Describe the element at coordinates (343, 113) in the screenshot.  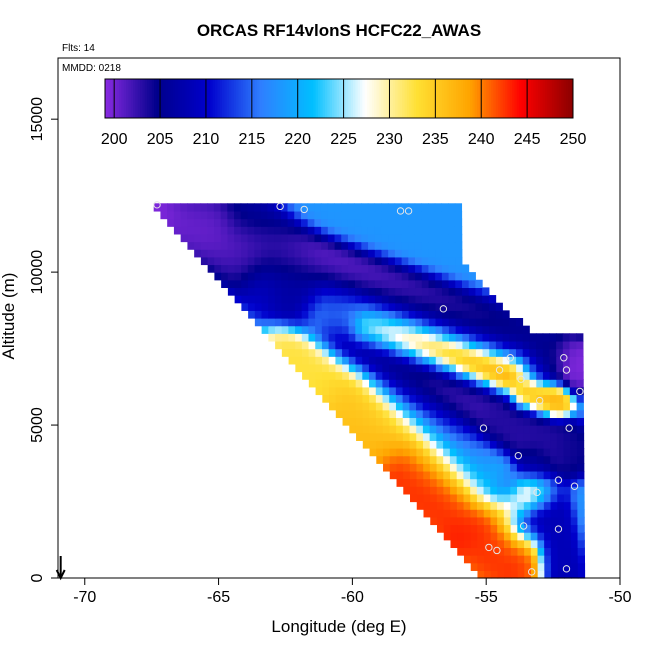
I see `colorbar: 200 205 210 215 220 225 230 235 240 245 250` at that location.